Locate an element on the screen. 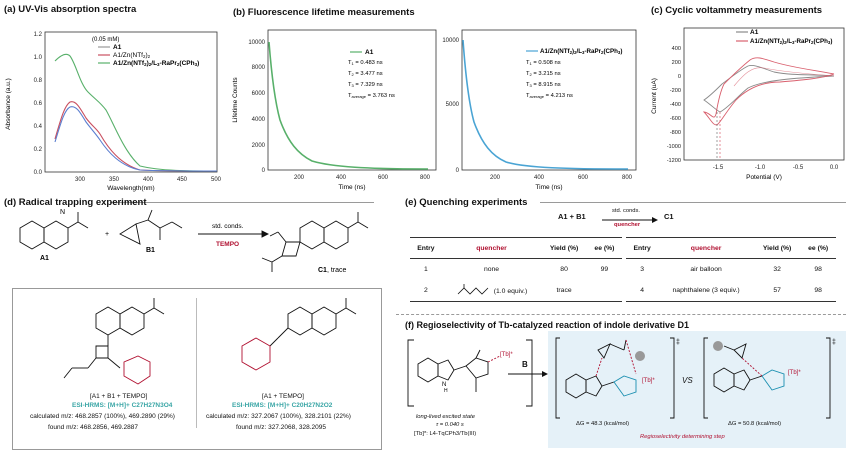  svg-text: 6000 is located at coordinates (259, 94).